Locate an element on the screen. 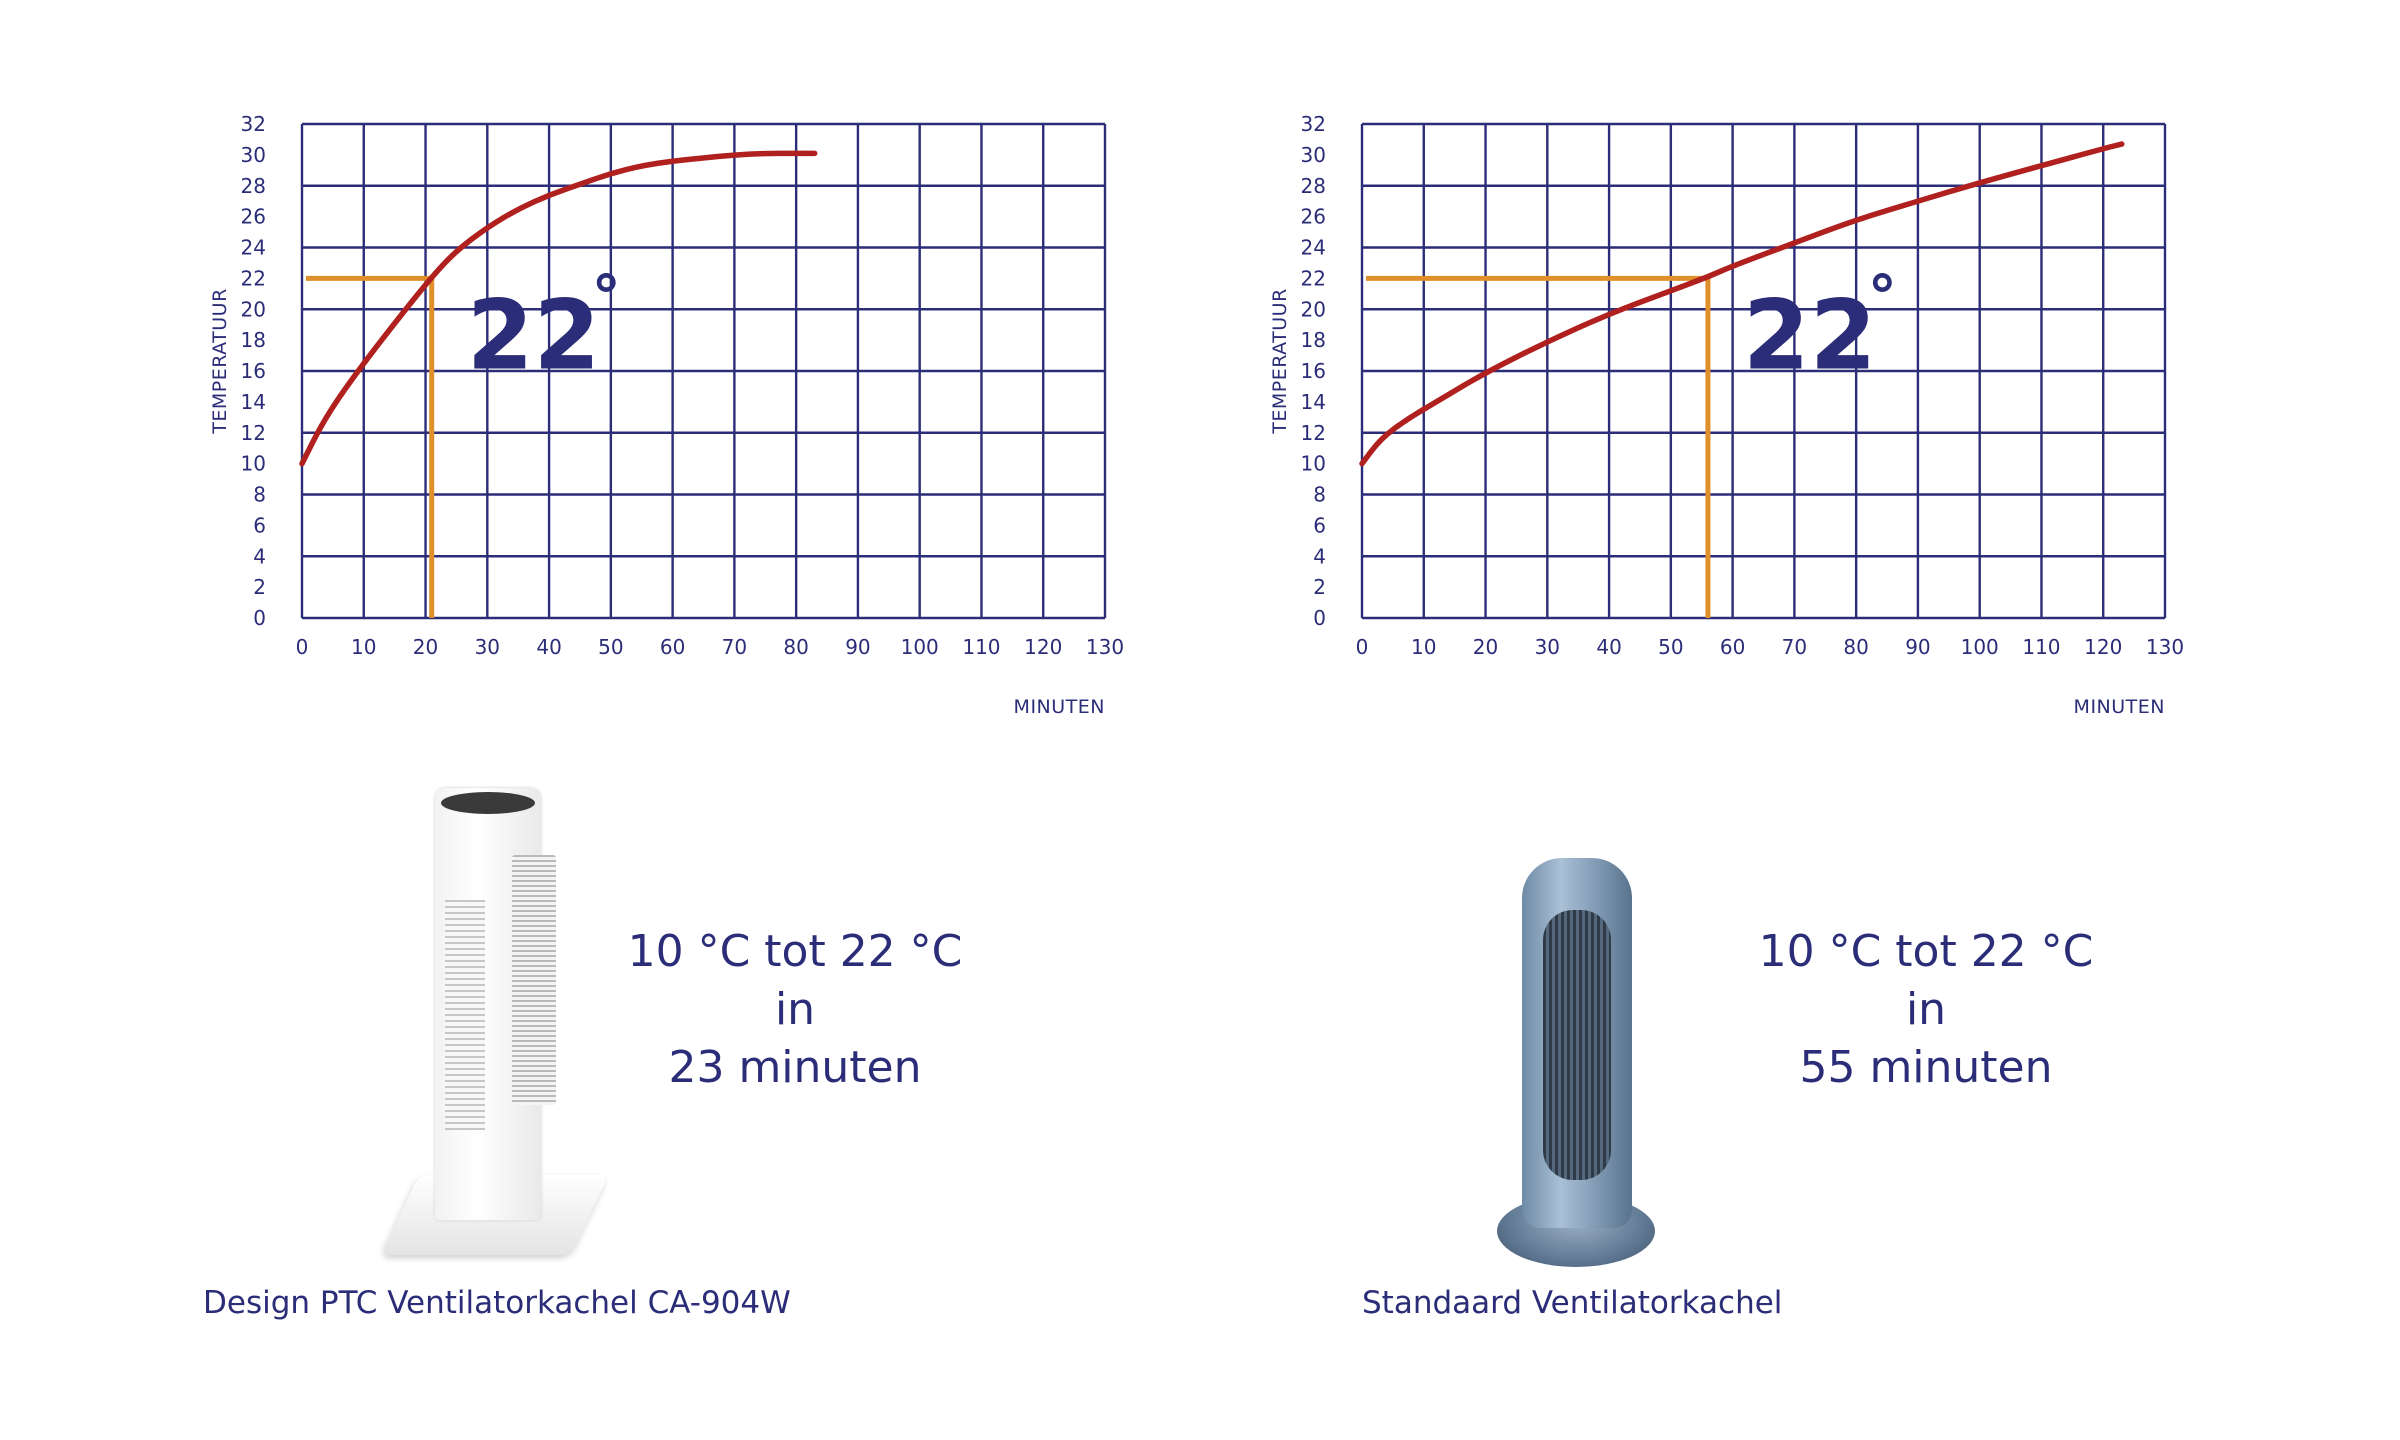 The image size is (2400, 1440). ptc-heater-side-grill is located at coordinates (465, 1015).